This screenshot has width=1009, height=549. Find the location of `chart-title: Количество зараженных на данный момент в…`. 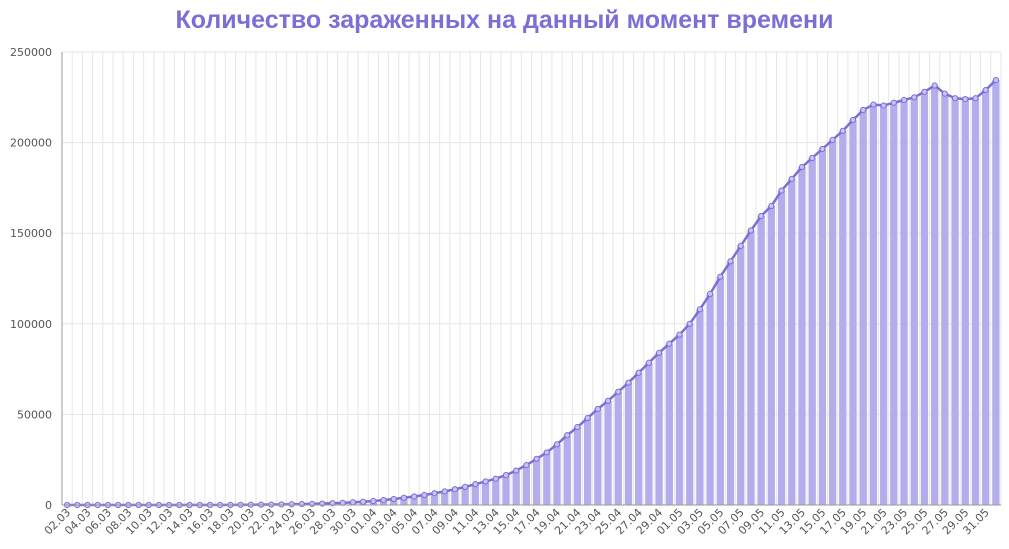

chart-title: Количество зараженных на данный момент в… is located at coordinates (504, 20).